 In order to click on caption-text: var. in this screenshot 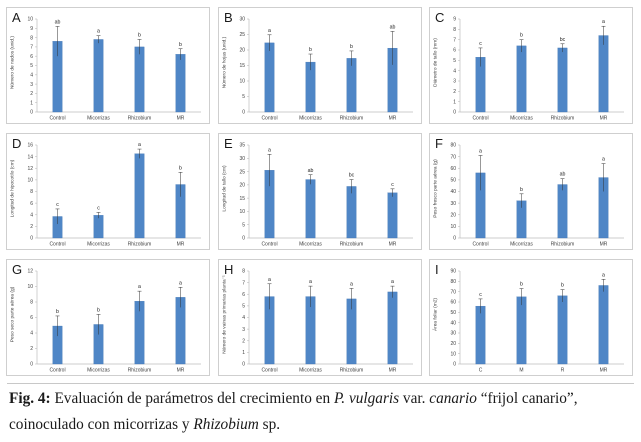, I will do `click(414, 398)`.